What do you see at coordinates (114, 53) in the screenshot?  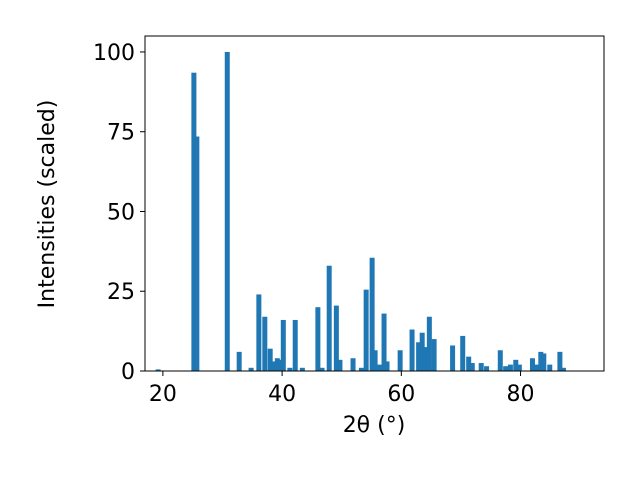 I see `y-tick-label: 100` at bounding box center [114, 53].